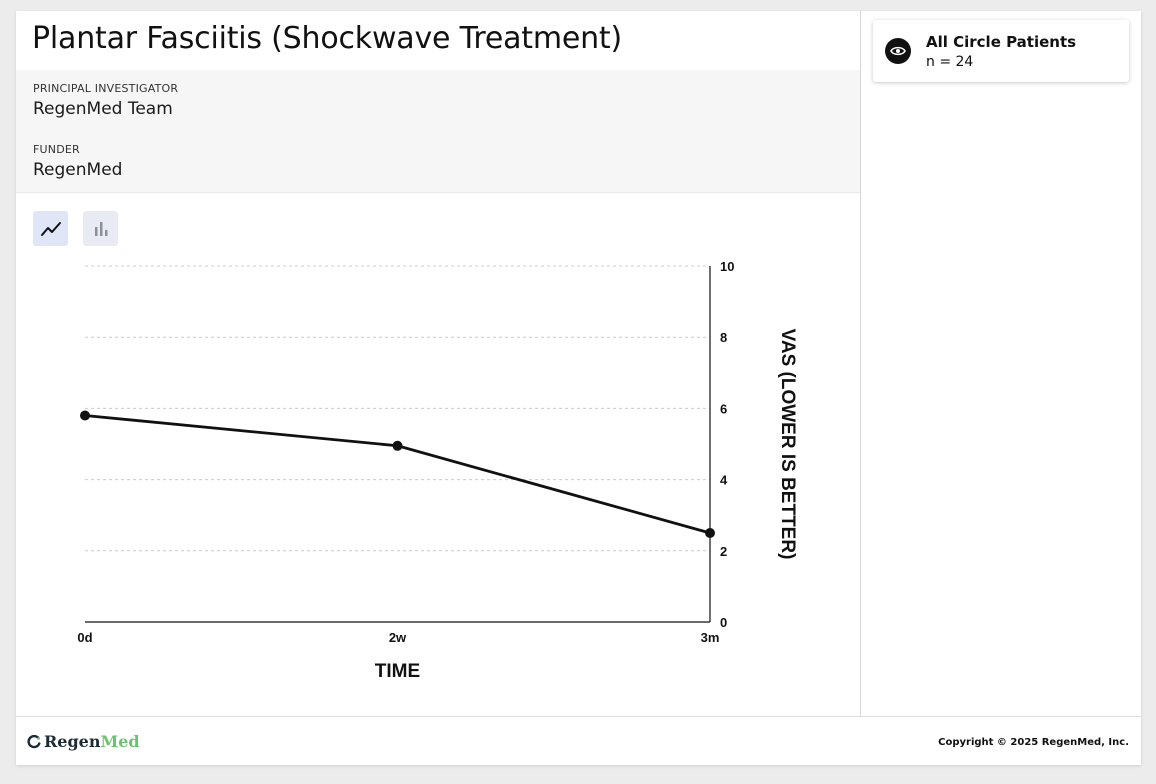 This screenshot has width=1156, height=784. What do you see at coordinates (727, 266) in the screenshot?
I see `y-tick-label: 10` at bounding box center [727, 266].